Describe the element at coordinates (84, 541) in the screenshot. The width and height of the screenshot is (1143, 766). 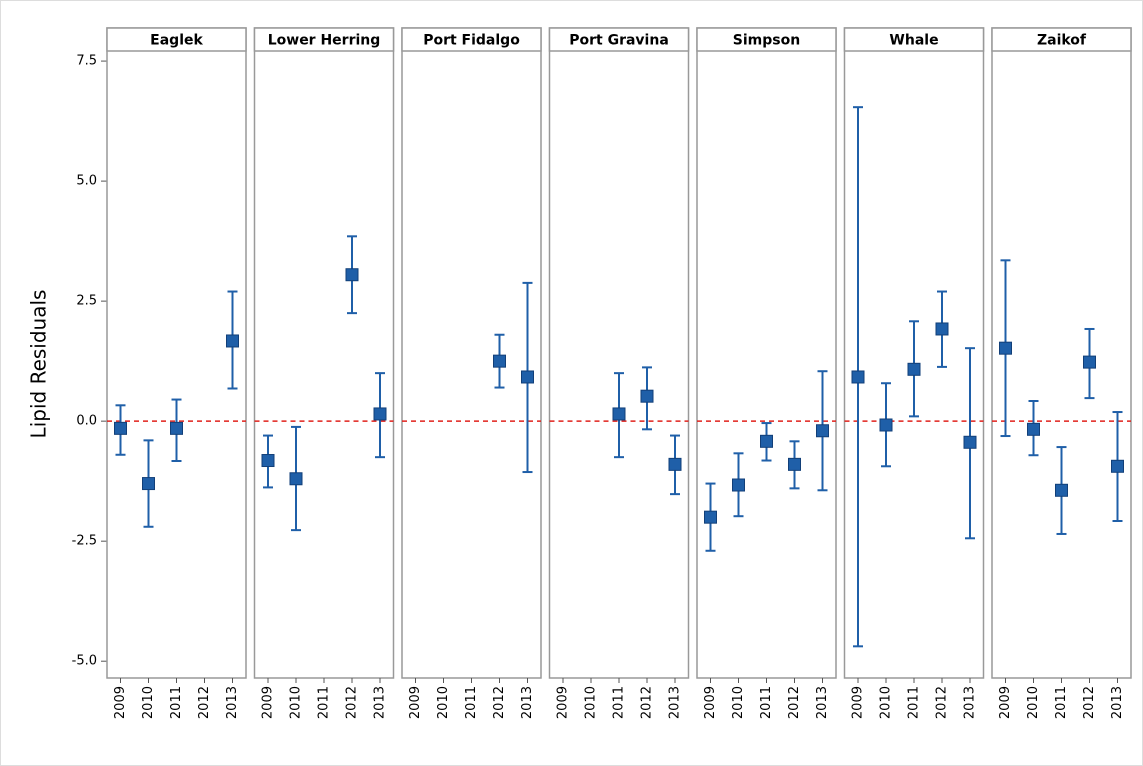
I see `y-tick-label: -2.5` at that location.